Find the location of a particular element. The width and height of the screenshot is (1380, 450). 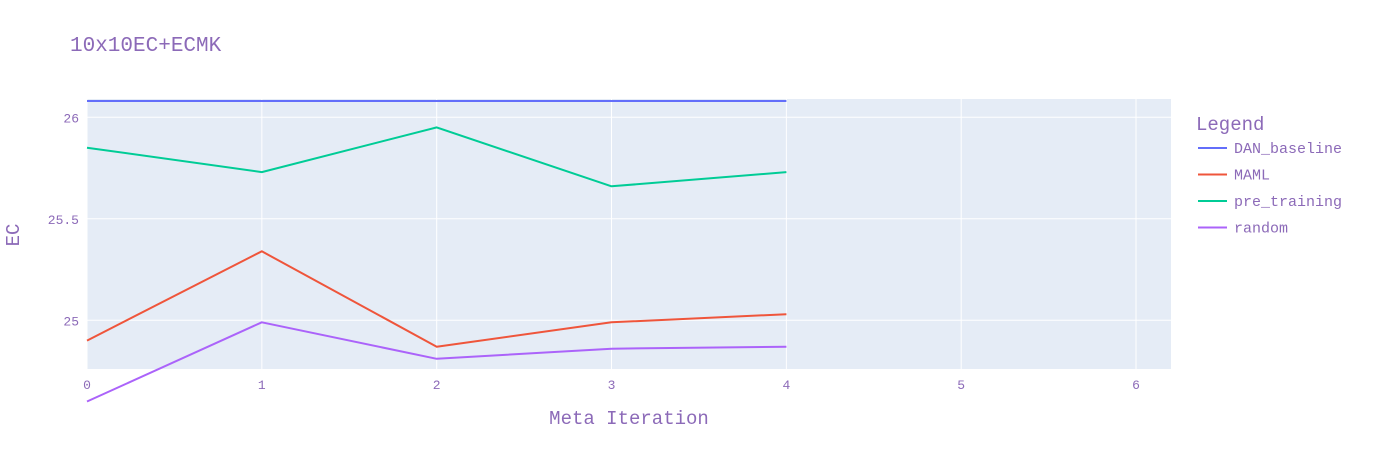

legend-title: Legend is located at coordinates (1230, 125).